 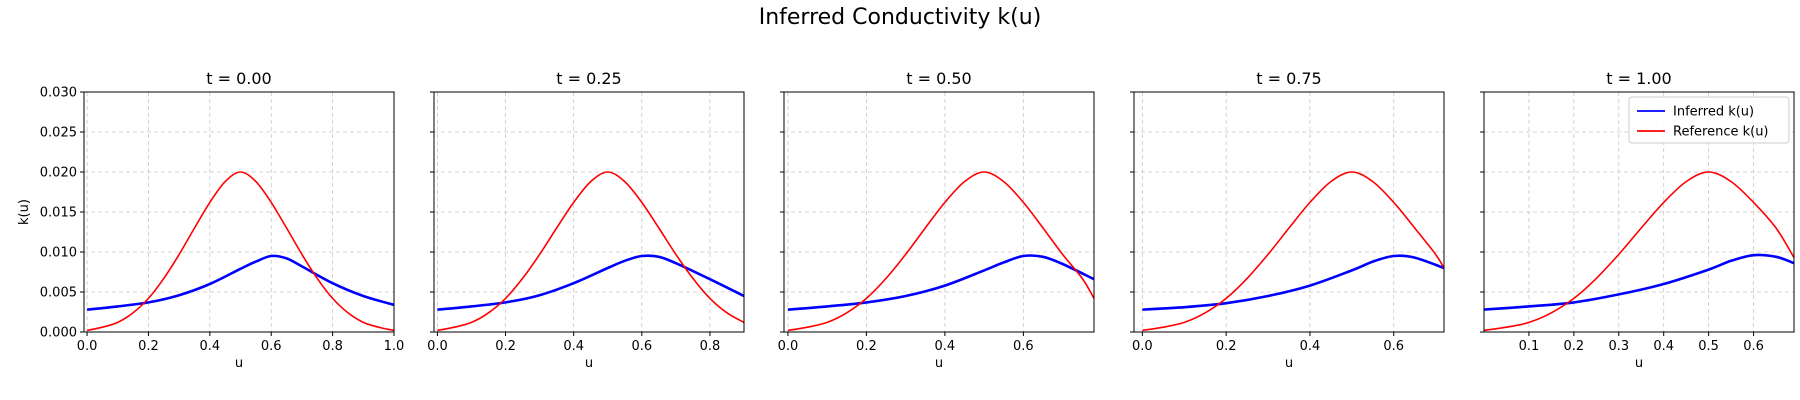 What do you see at coordinates (1638, 78) in the screenshot?
I see `panel-title: t = 1.00` at bounding box center [1638, 78].